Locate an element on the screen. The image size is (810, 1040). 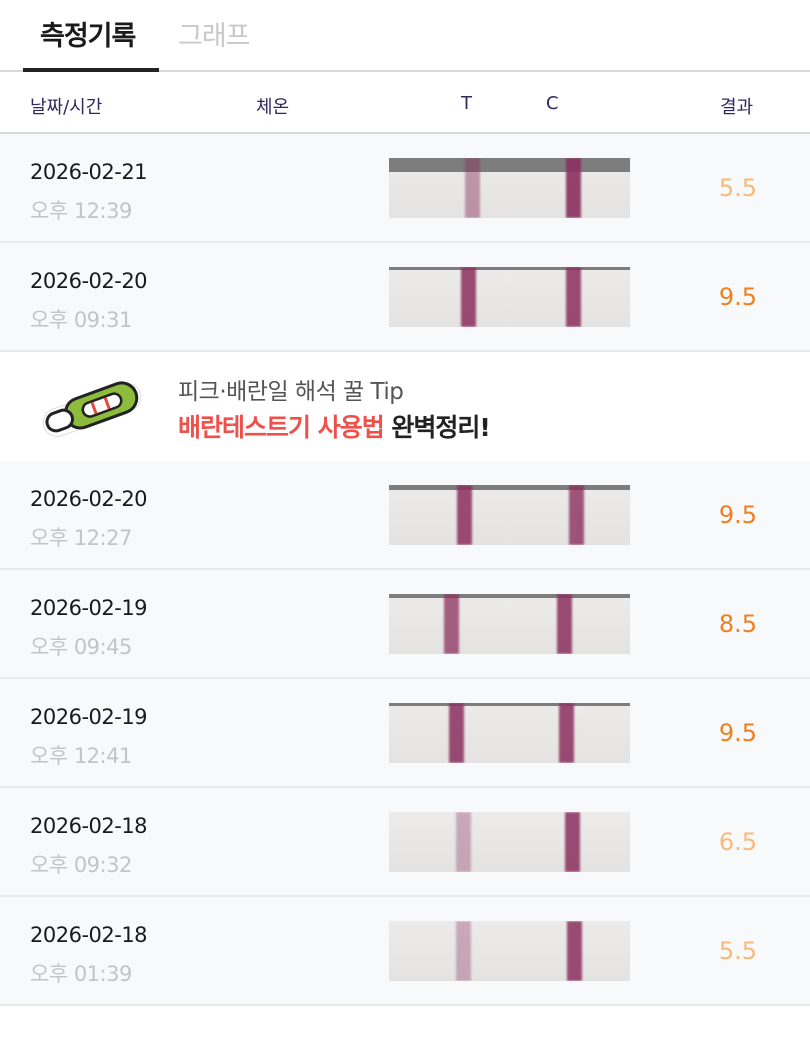
record-row: 2026-02-20 오후 12:27 9.5 is located at coordinates (405, 515).